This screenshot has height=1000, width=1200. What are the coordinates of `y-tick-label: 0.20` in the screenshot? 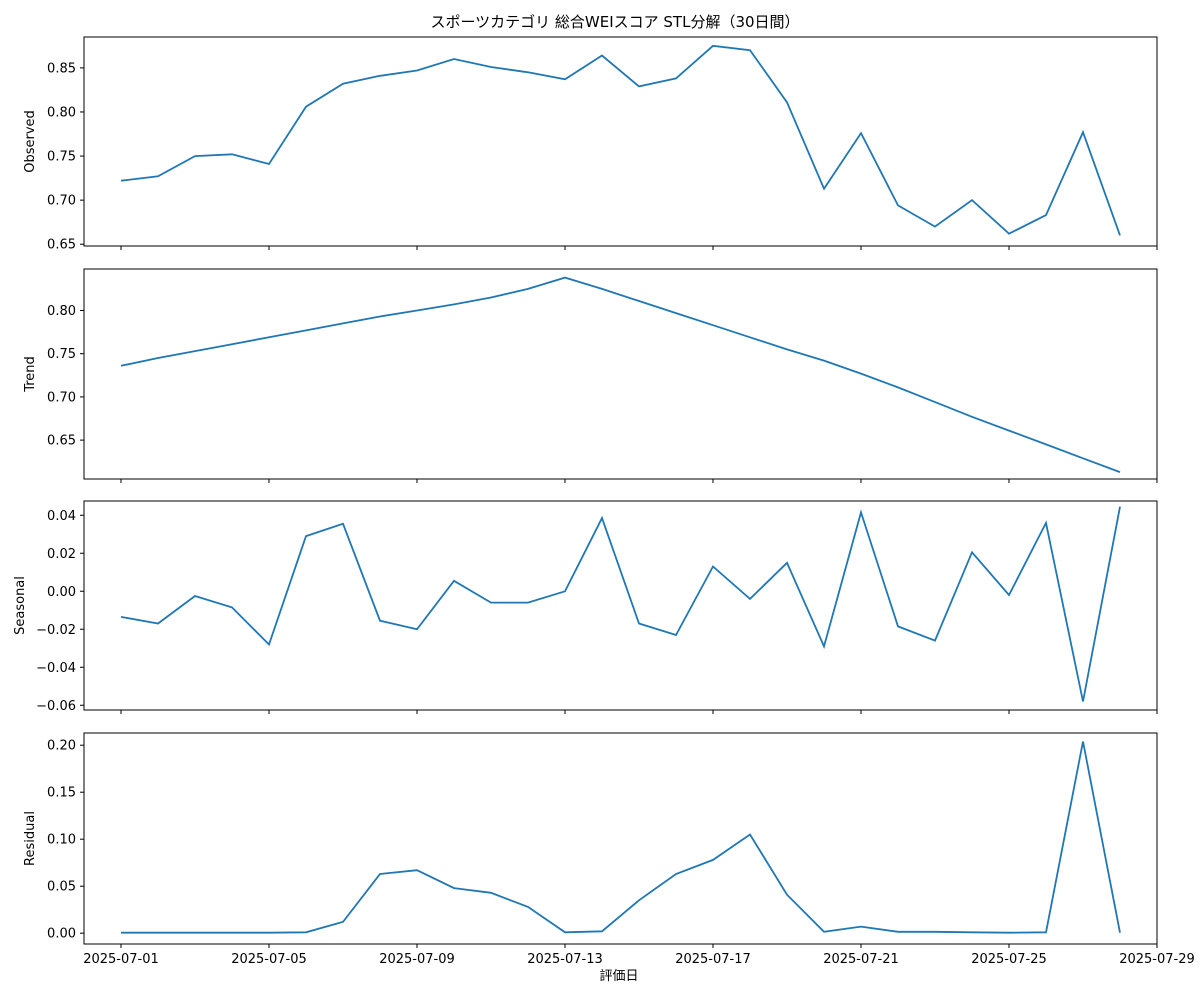 It's located at (61, 746).